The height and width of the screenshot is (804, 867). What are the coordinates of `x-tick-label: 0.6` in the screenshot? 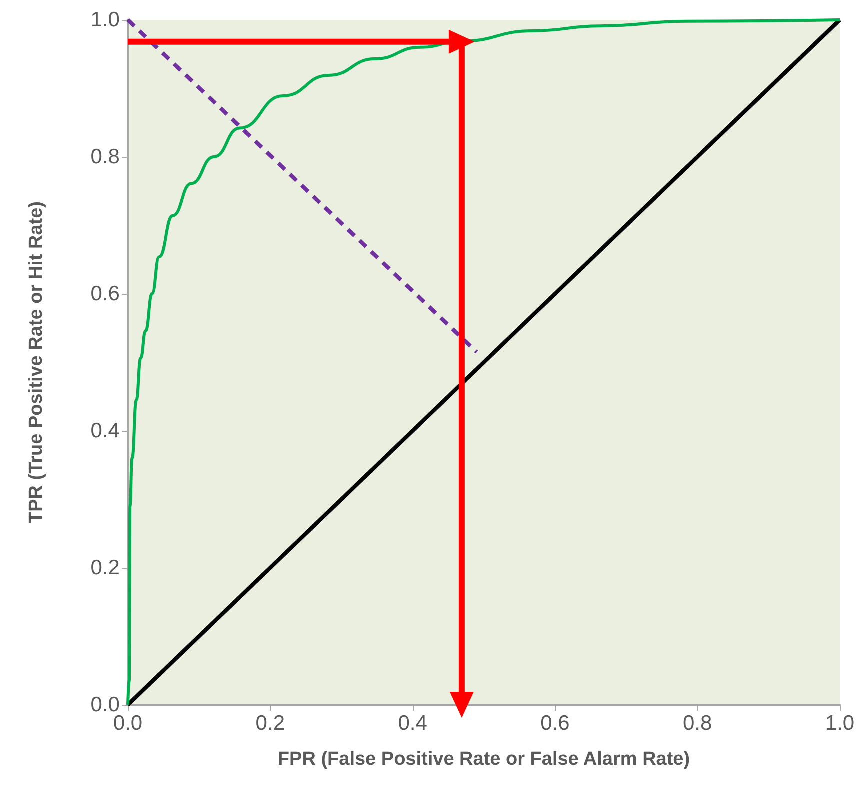 It's located at (555, 723).